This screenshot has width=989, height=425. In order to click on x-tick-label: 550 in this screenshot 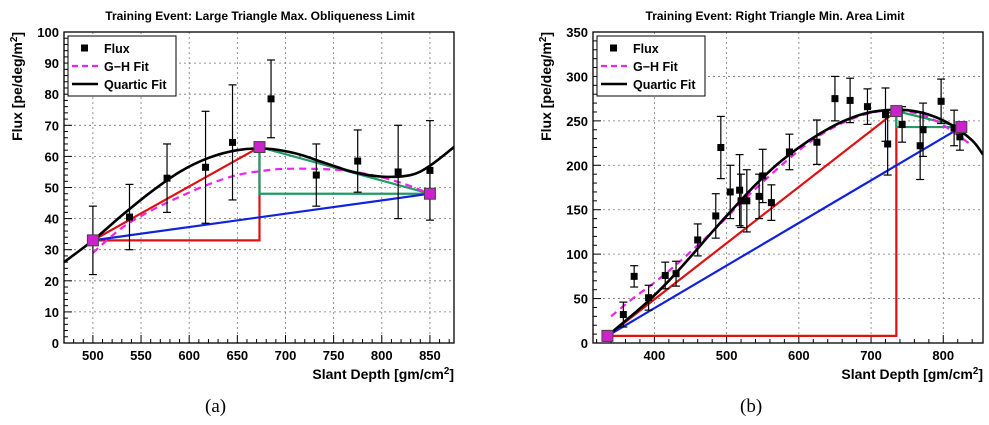, I will do `click(141, 355)`.